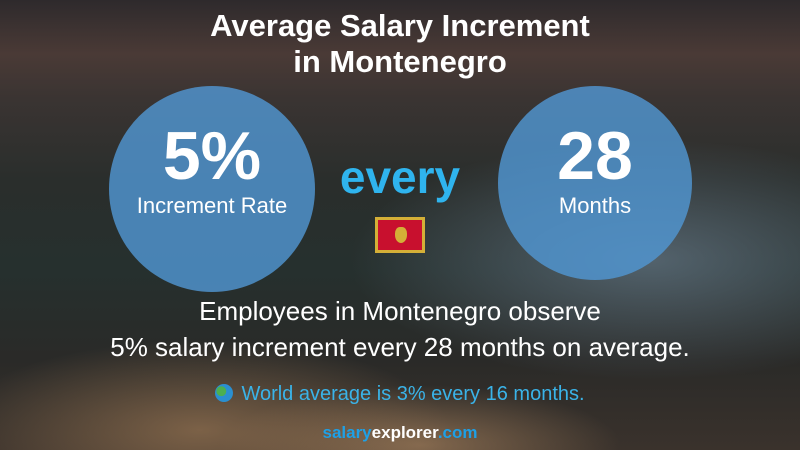  I want to click on title-line-1: Average Salary Increment, so click(400, 25).